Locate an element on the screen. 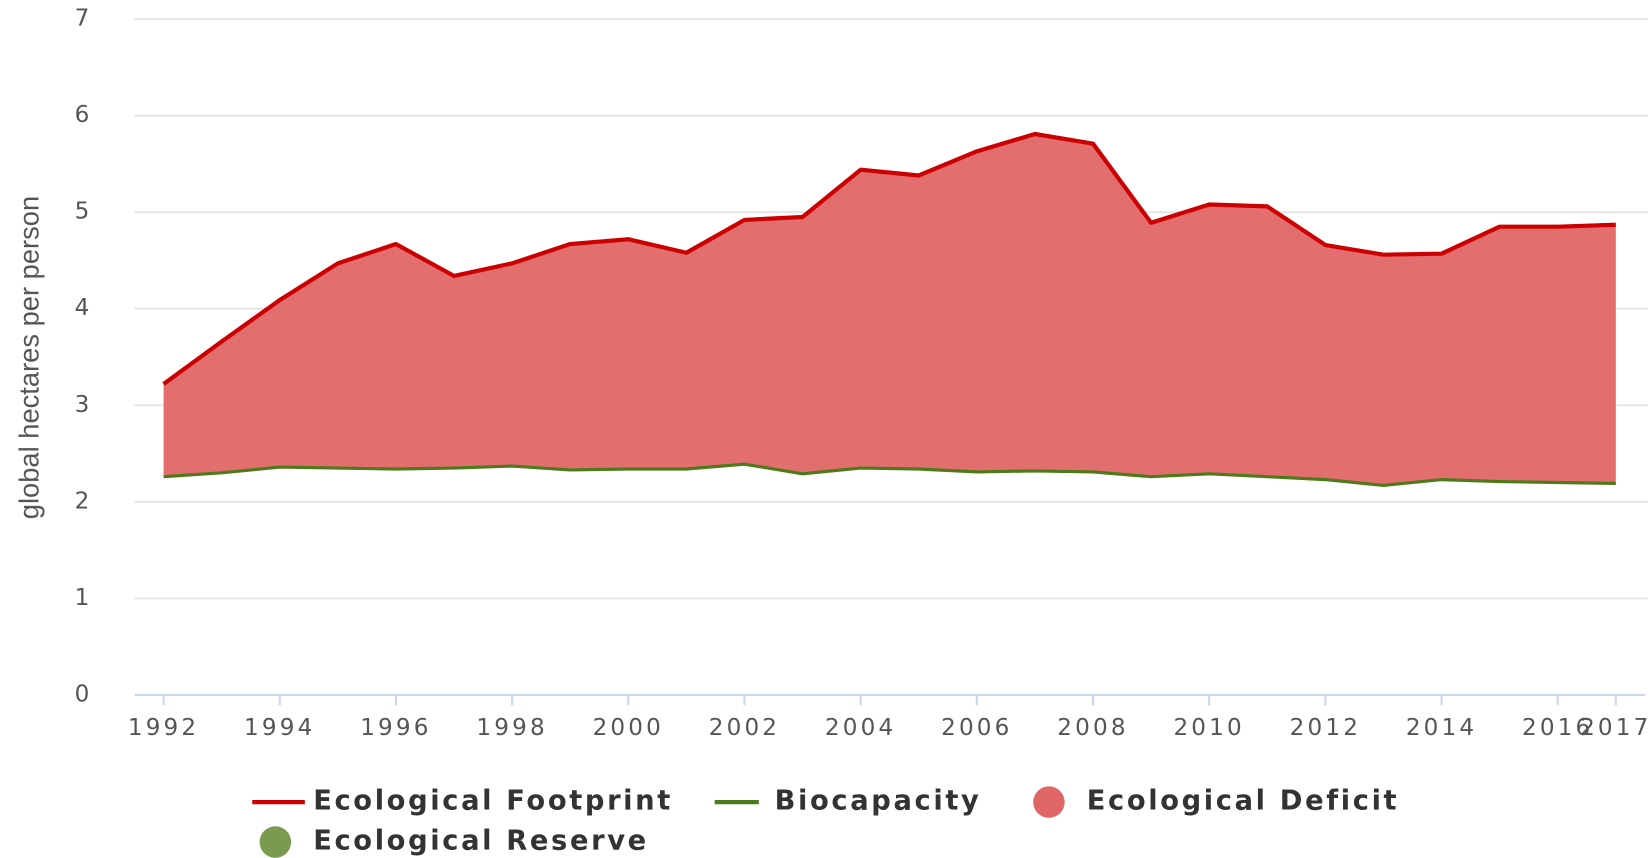 Image resolution: width=1648 pixels, height=858 pixels. y-tick-label: 4 is located at coordinates (84, 308).